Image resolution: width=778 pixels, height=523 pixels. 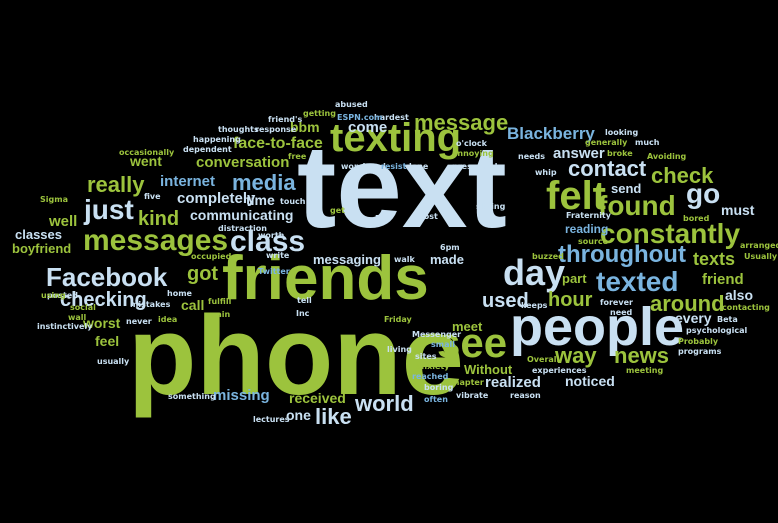 I want to click on word-people: people, so click(x=597, y=327).